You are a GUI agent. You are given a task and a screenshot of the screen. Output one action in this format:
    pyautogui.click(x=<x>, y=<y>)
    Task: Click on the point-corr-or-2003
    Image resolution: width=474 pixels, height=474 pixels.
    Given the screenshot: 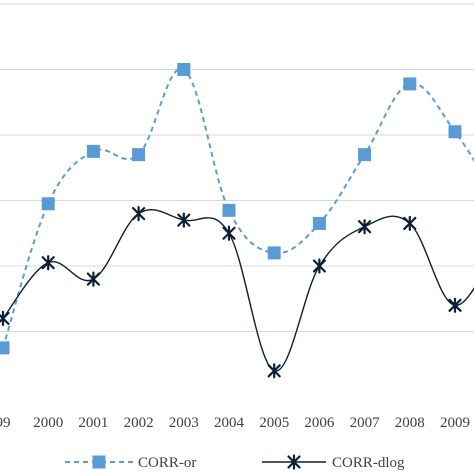 What is the action you would take?
    pyautogui.click(x=184, y=69)
    